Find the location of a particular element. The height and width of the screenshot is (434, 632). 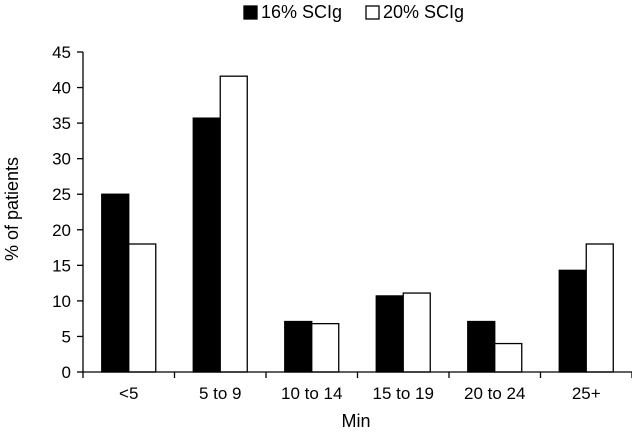

legend-swatch-16-scig is located at coordinates (250, 12).